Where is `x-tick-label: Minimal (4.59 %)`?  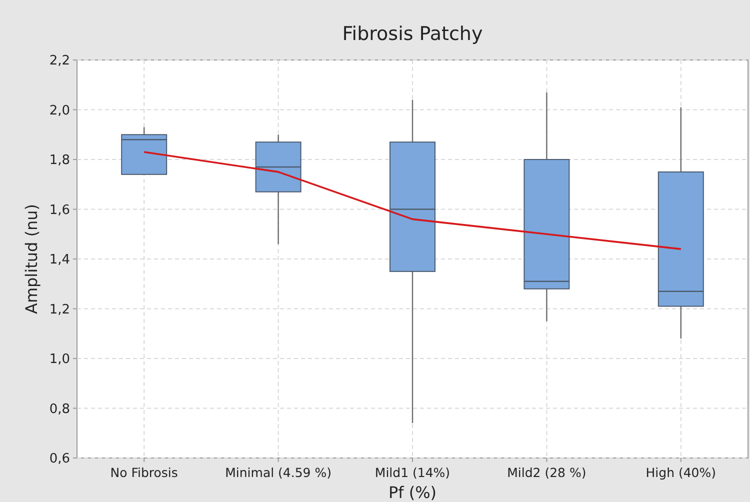 x-tick-label: Minimal (4.59 %) is located at coordinates (278, 472).